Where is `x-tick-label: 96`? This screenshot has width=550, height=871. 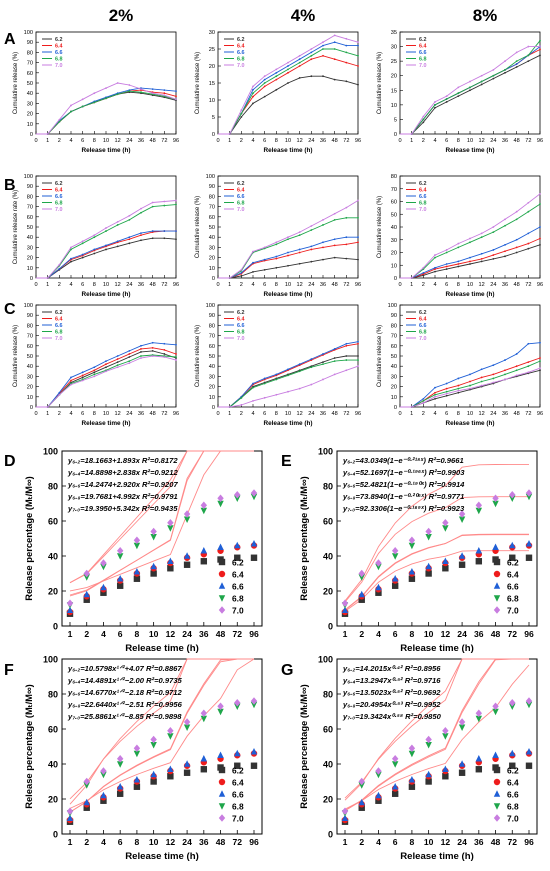
x-tick-label: 96 is located at coordinates (540, 141).